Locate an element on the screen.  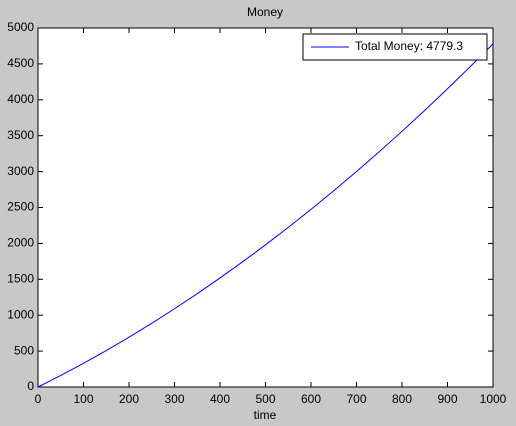
y-tick-label: 3500 is located at coordinates (20, 135).